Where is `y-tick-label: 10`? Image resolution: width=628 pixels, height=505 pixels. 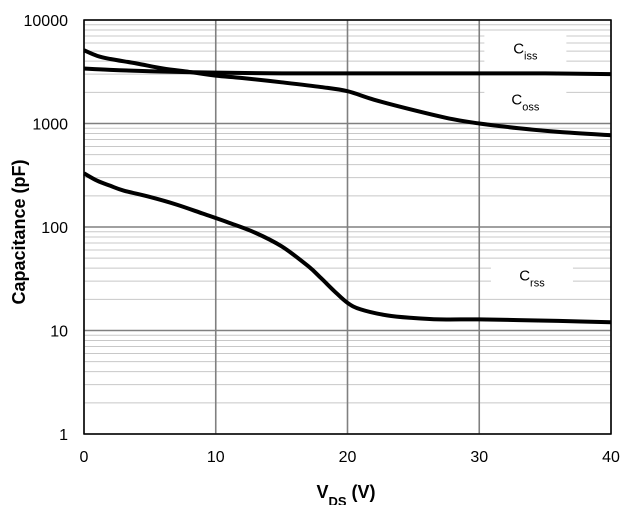 y-tick-label: 10 is located at coordinates (59, 332).